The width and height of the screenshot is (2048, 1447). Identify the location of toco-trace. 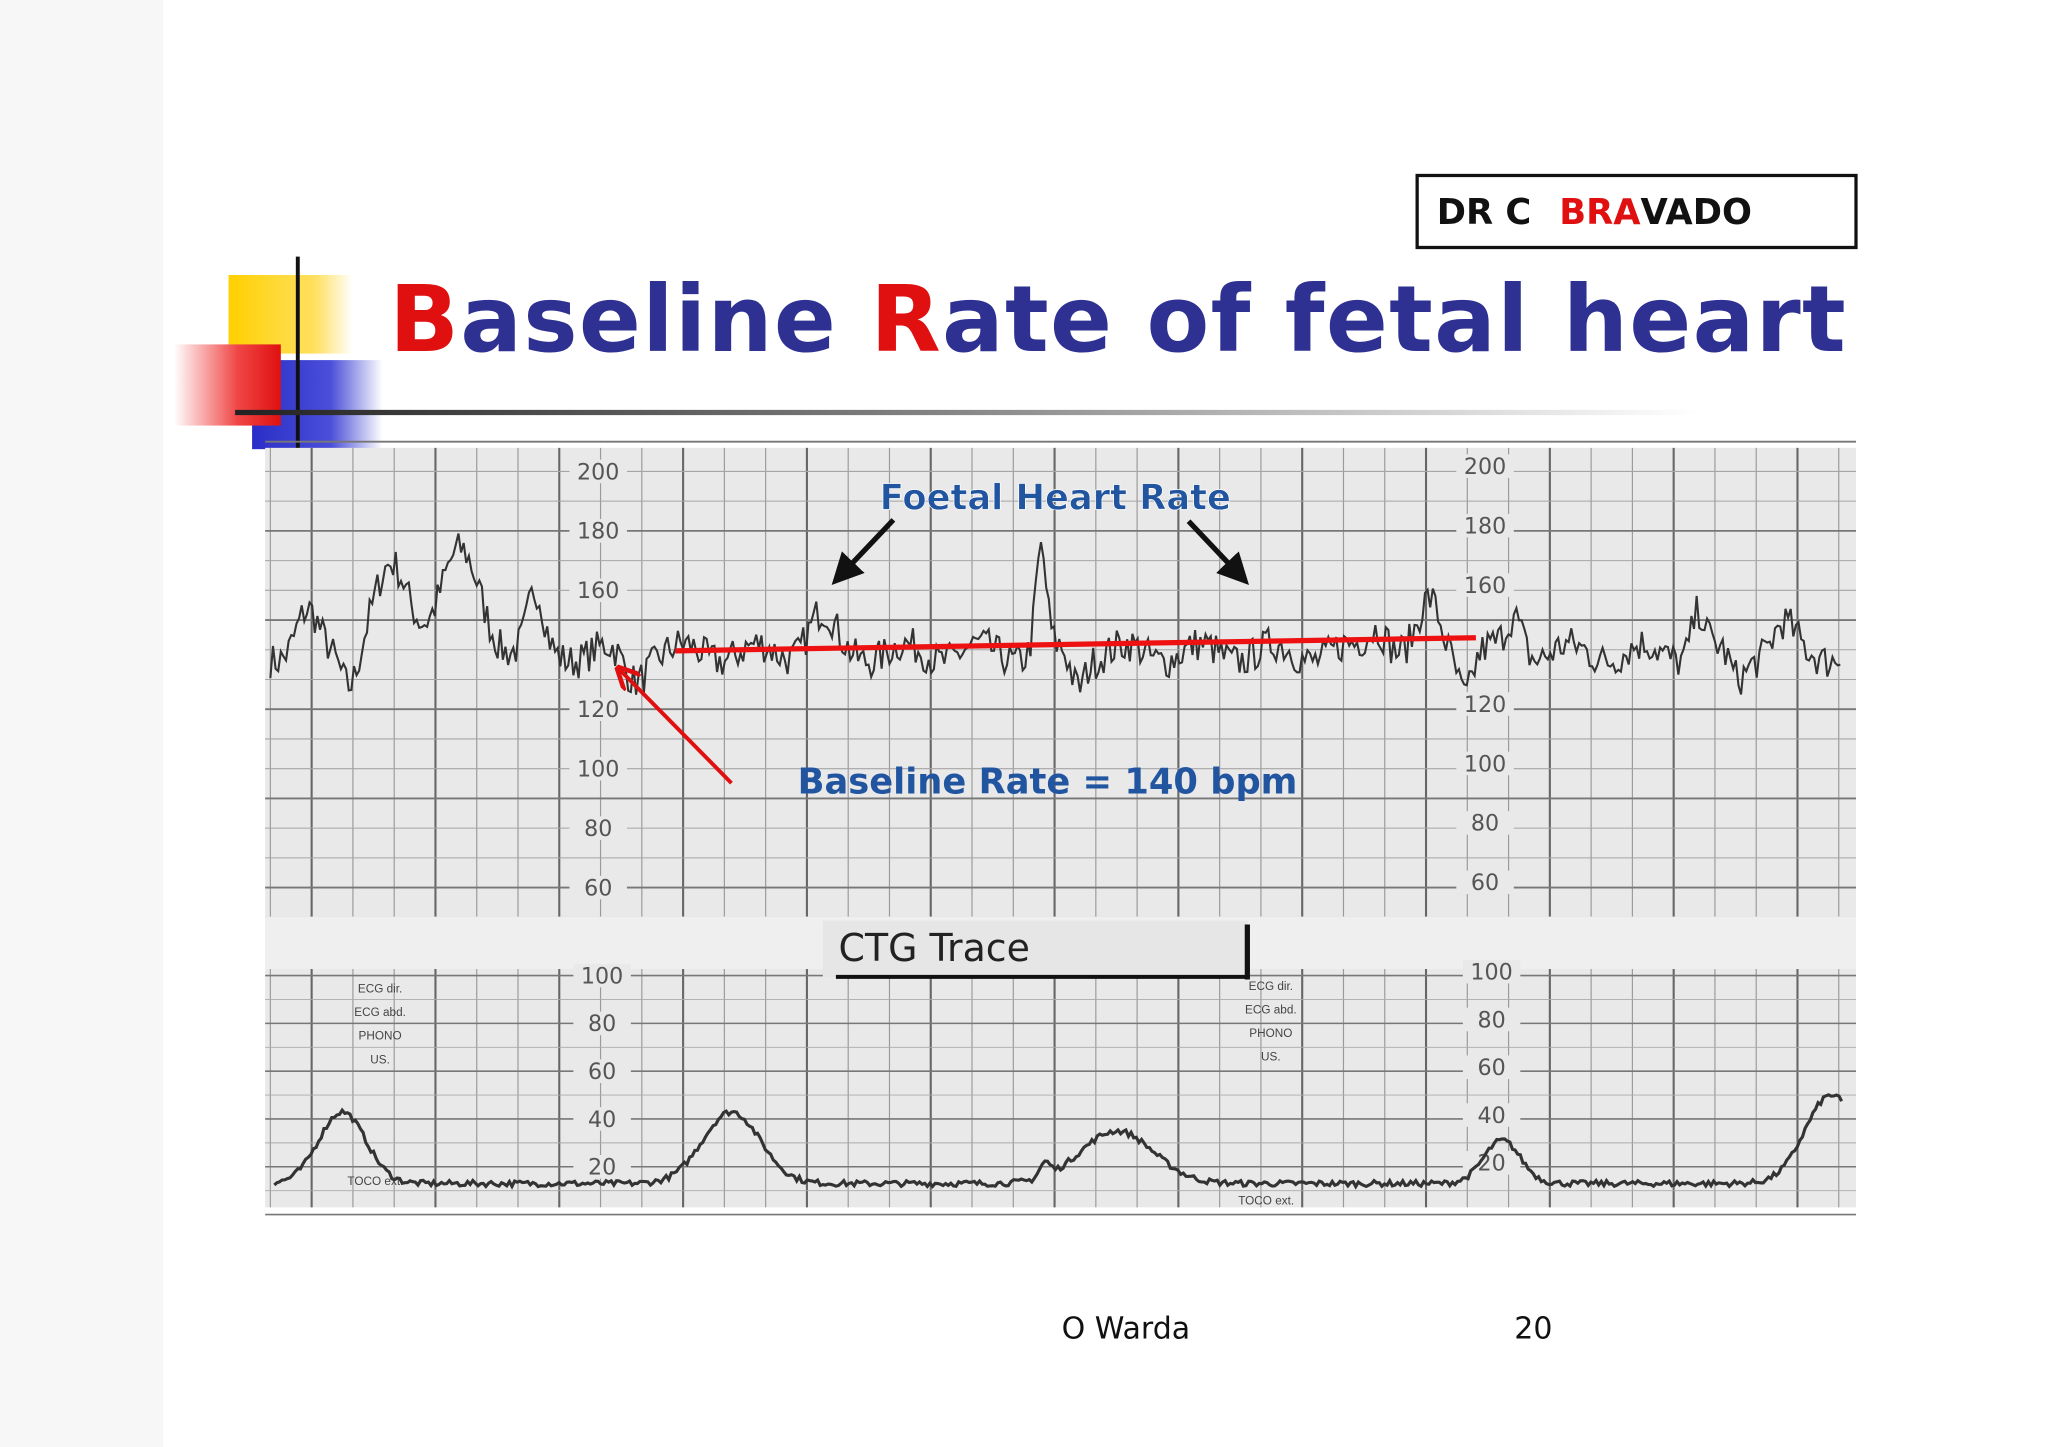
(1058, 1141).